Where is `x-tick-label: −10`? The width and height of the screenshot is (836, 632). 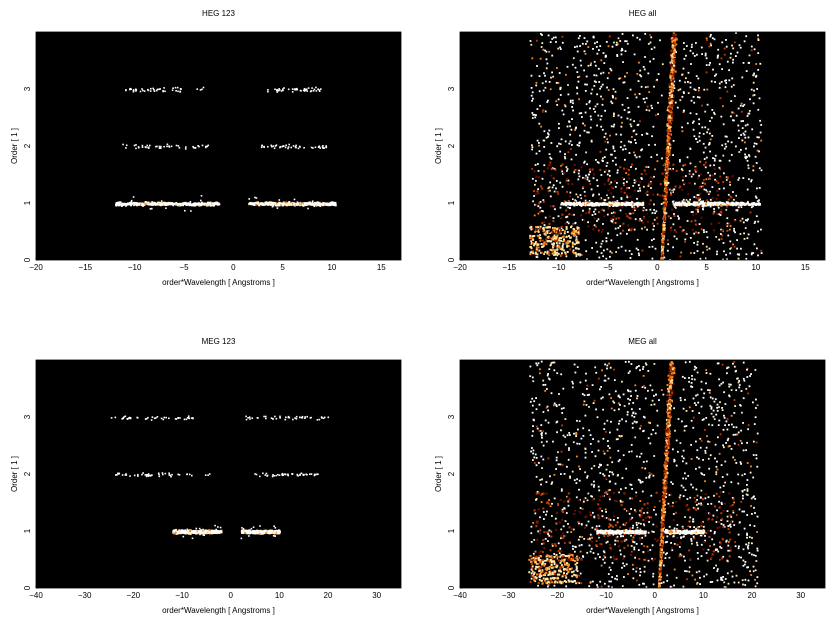
x-tick-label: −10 is located at coordinates (135, 267).